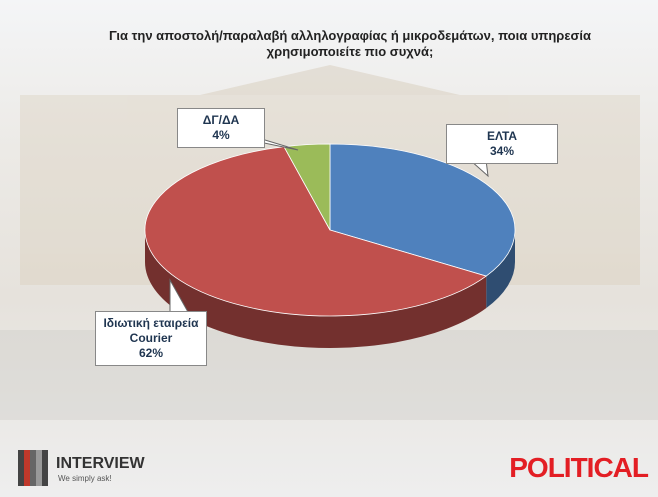  I want to click on value-label: 62%, so click(151, 353).